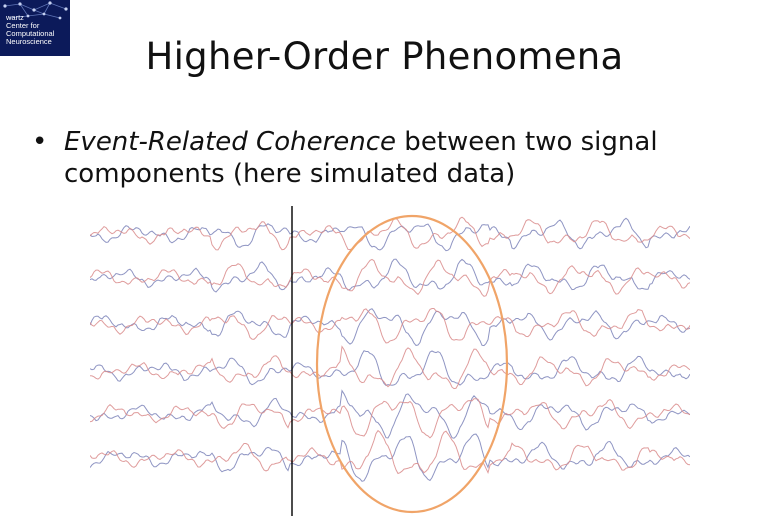 This screenshot has height=519, width=769. What do you see at coordinates (30, 33) in the screenshot?
I see `logo-line: Computational` at bounding box center [30, 33].